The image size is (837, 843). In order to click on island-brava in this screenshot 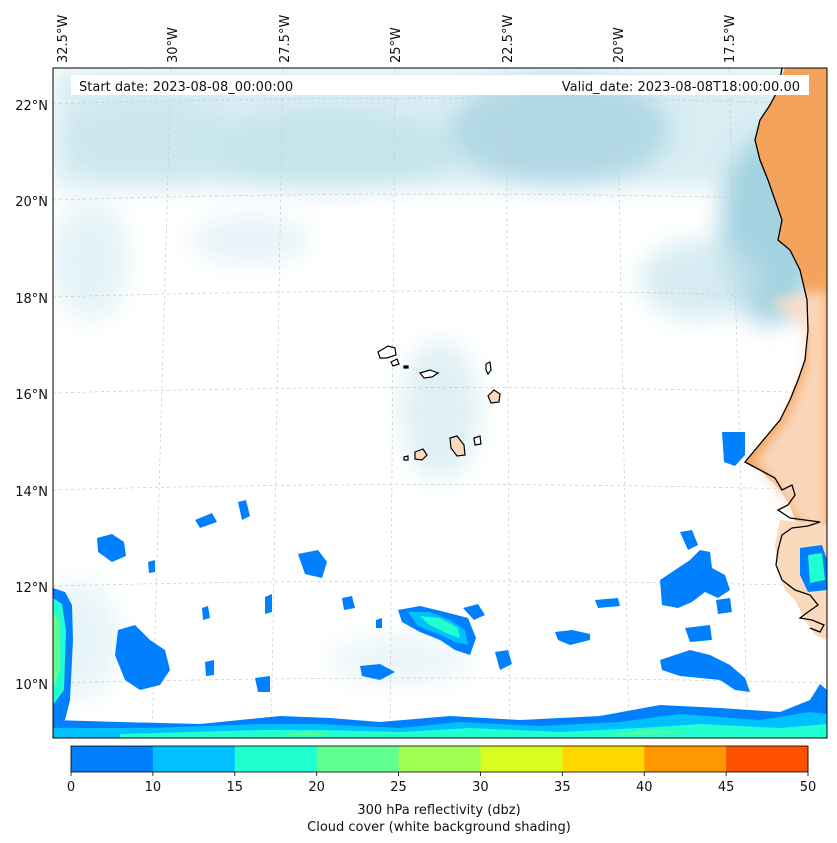, I will do `click(406, 458)`.